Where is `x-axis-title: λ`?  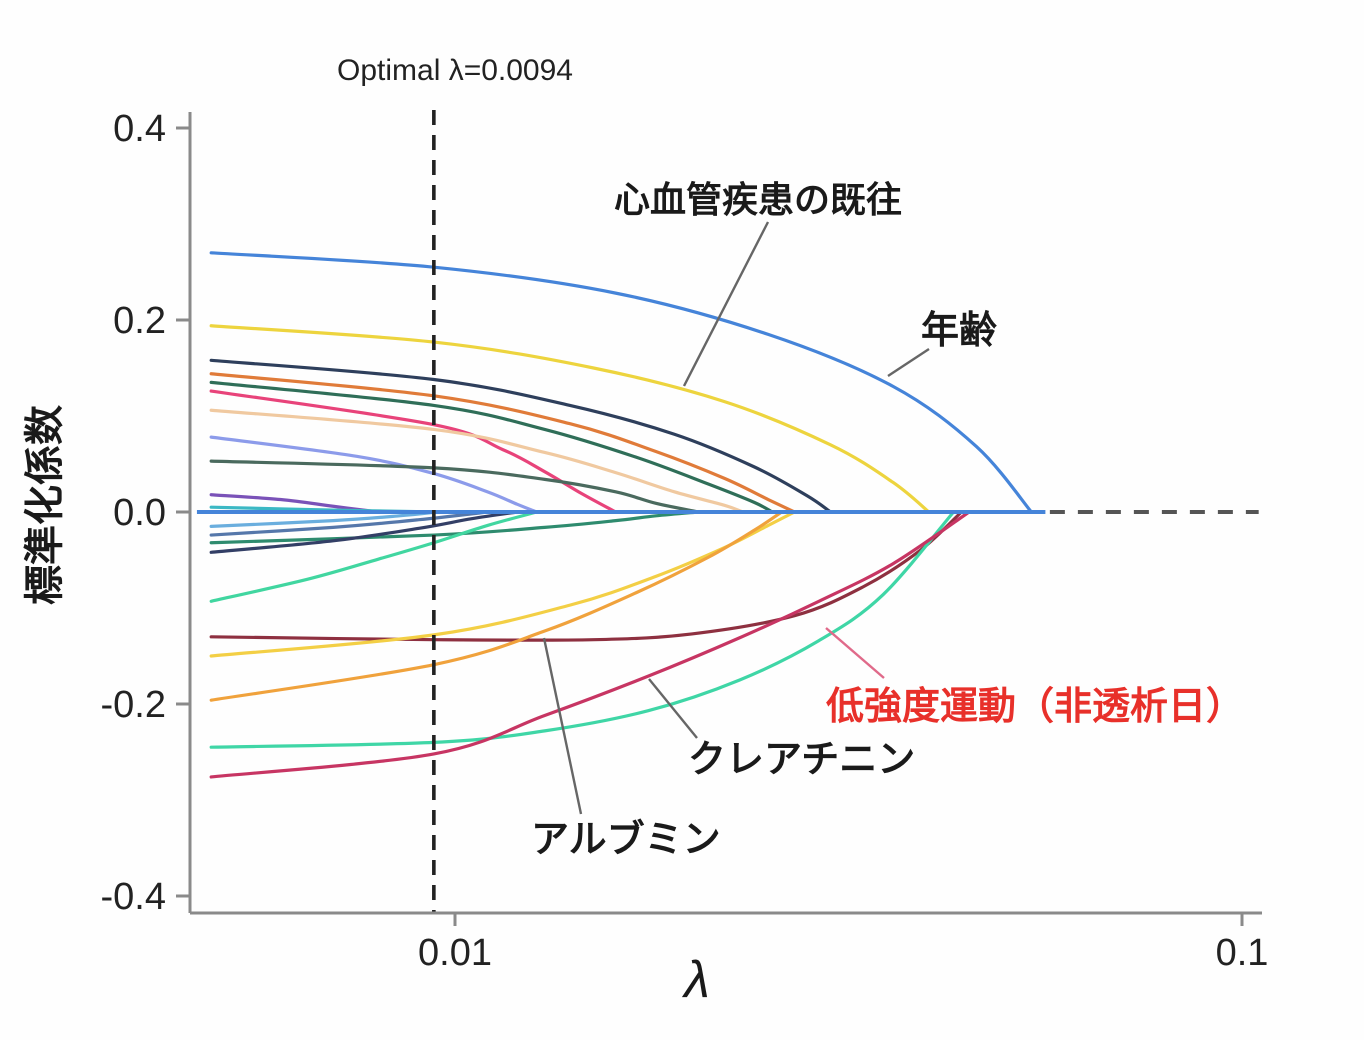 x-axis-title: λ is located at coordinates (695, 980).